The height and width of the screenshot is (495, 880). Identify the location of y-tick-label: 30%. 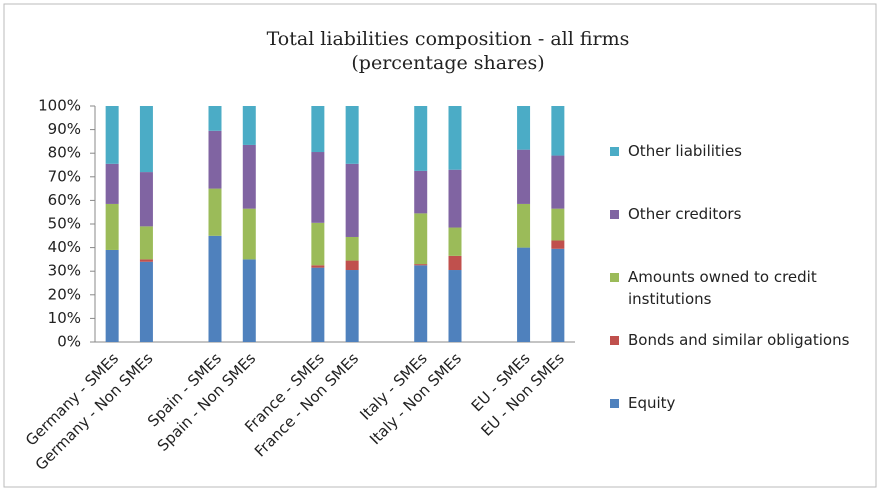
(64, 271).